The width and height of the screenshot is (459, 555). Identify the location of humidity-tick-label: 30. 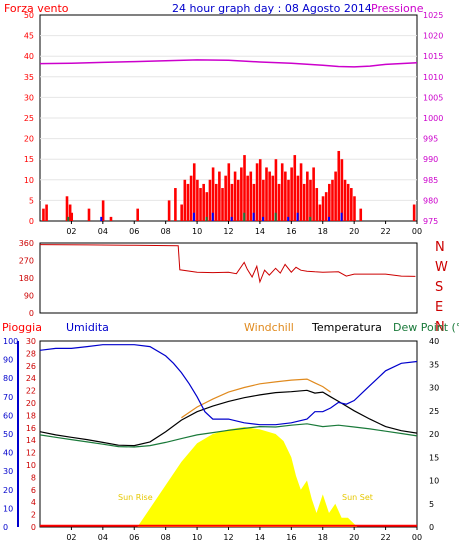
(8, 471).